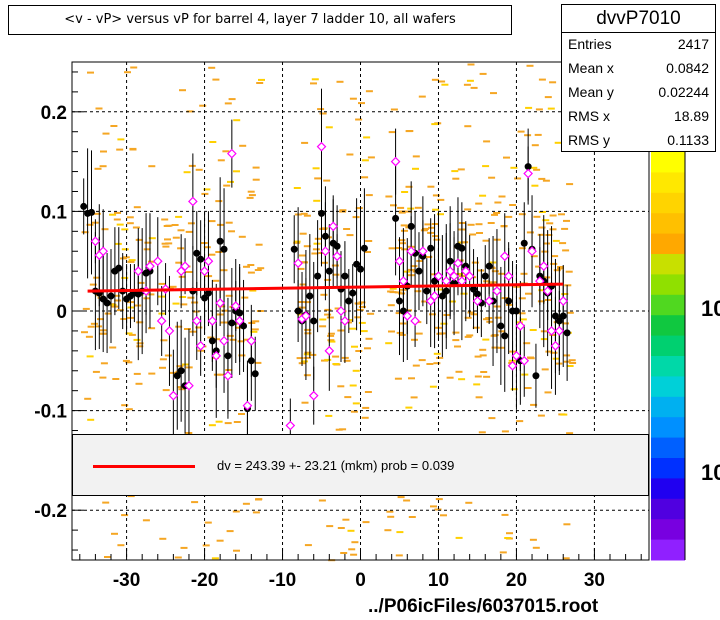  I want to click on x-tick-label: -30, so click(126, 580).